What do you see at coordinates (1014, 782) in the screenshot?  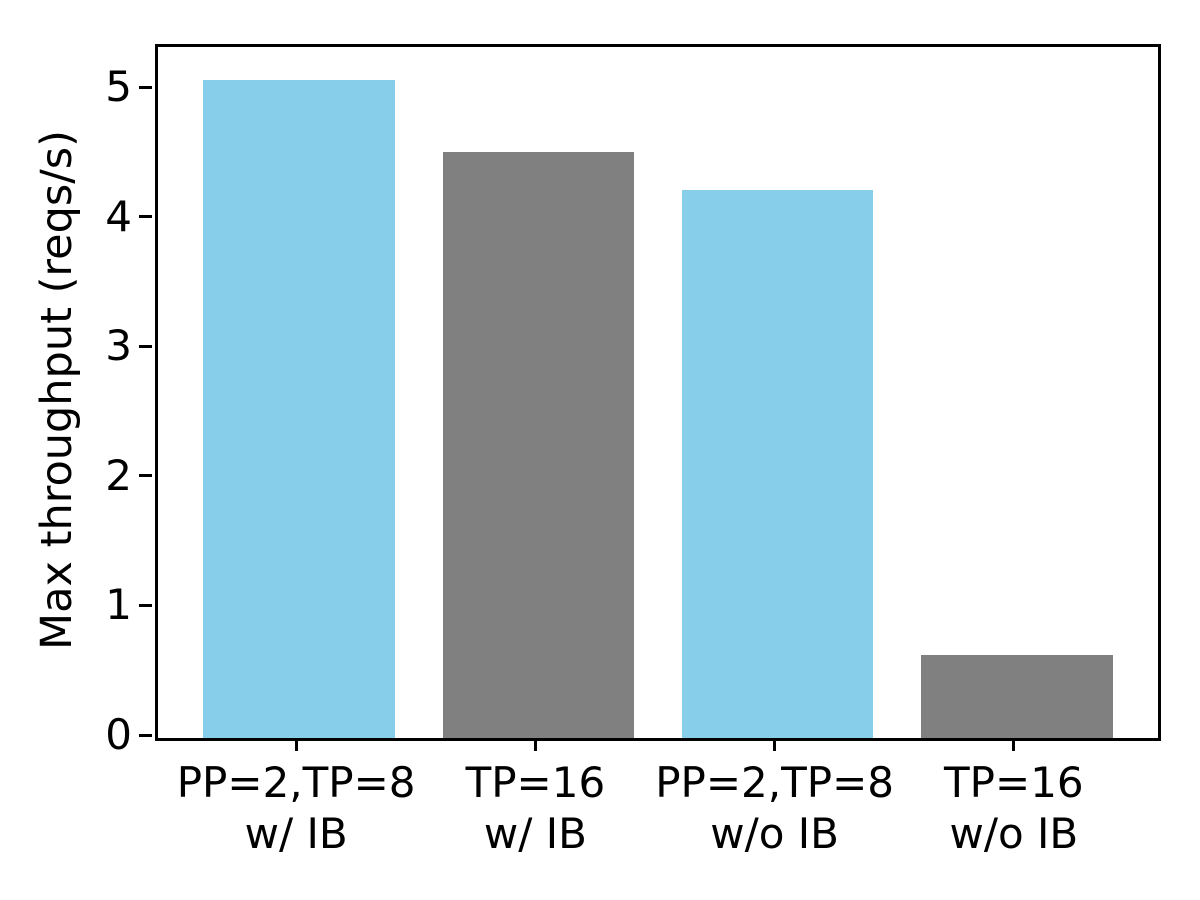 I see `x-tick-label-3-line1: TP=16` at bounding box center [1014, 782].